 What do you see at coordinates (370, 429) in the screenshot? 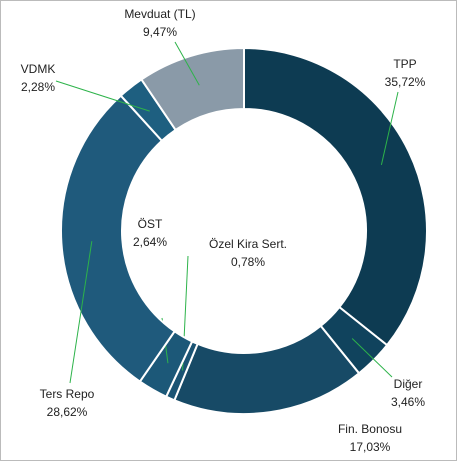
I see `category-label: Fin. Bonosu` at bounding box center [370, 429].